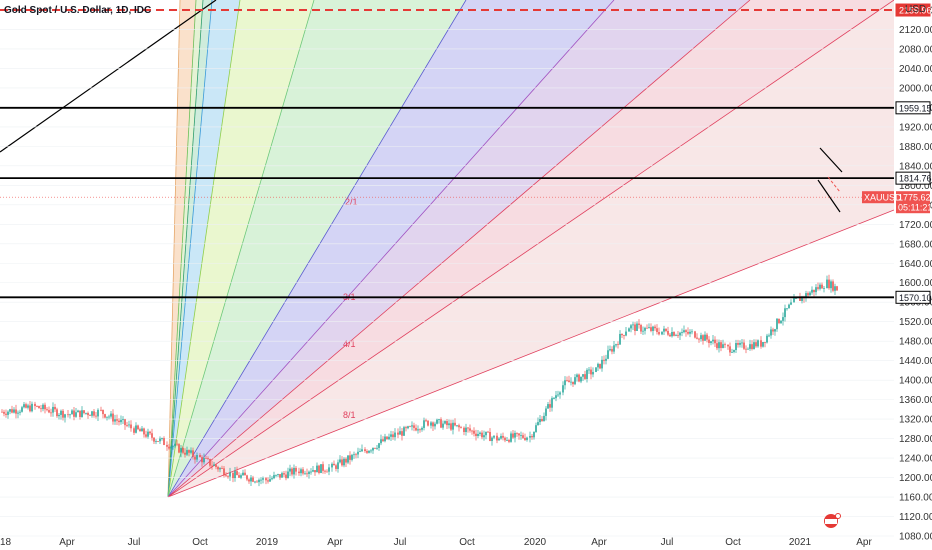 Image resolution: width=932 pixels, height=550 pixels. Describe the element at coordinates (535, 542) in the screenshot. I see `x-tick-label: 2020` at that location.